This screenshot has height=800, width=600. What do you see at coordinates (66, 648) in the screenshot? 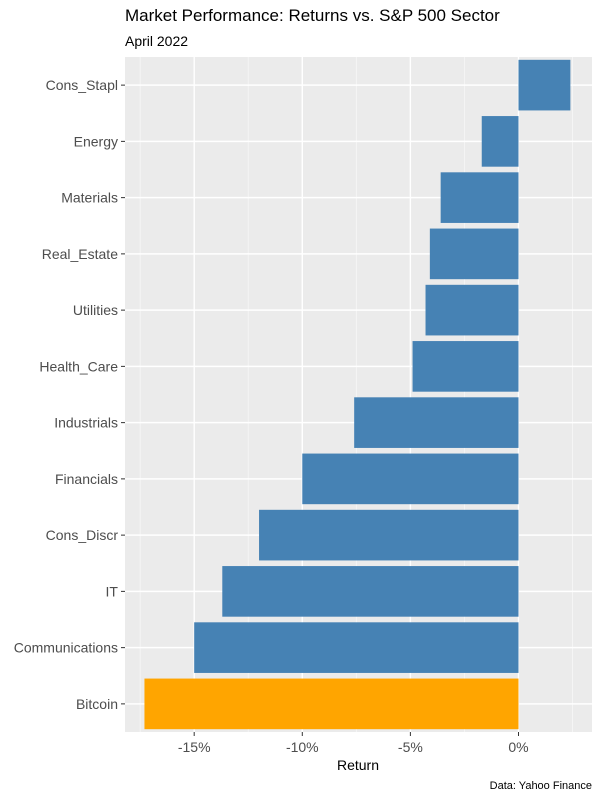
I see `y-tick-label: Communications` at bounding box center [66, 648].